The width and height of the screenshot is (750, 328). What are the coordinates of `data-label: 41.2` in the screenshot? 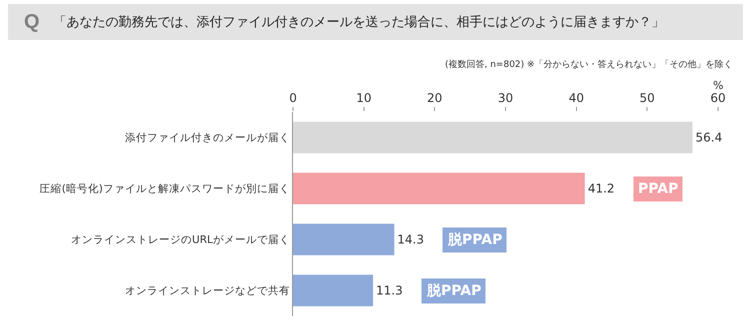 It's located at (601, 189).